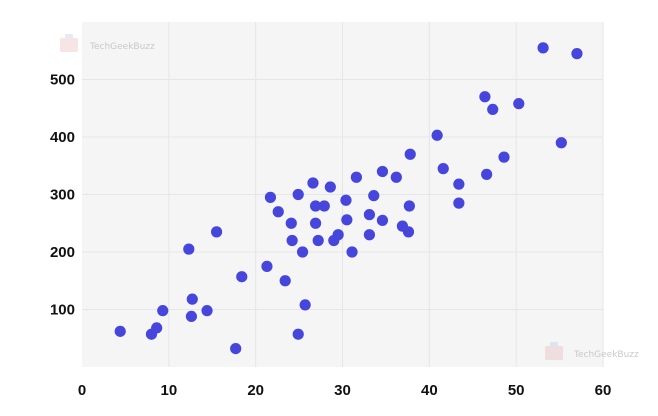  I want to click on y-tick-label: 500, so click(62, 80).